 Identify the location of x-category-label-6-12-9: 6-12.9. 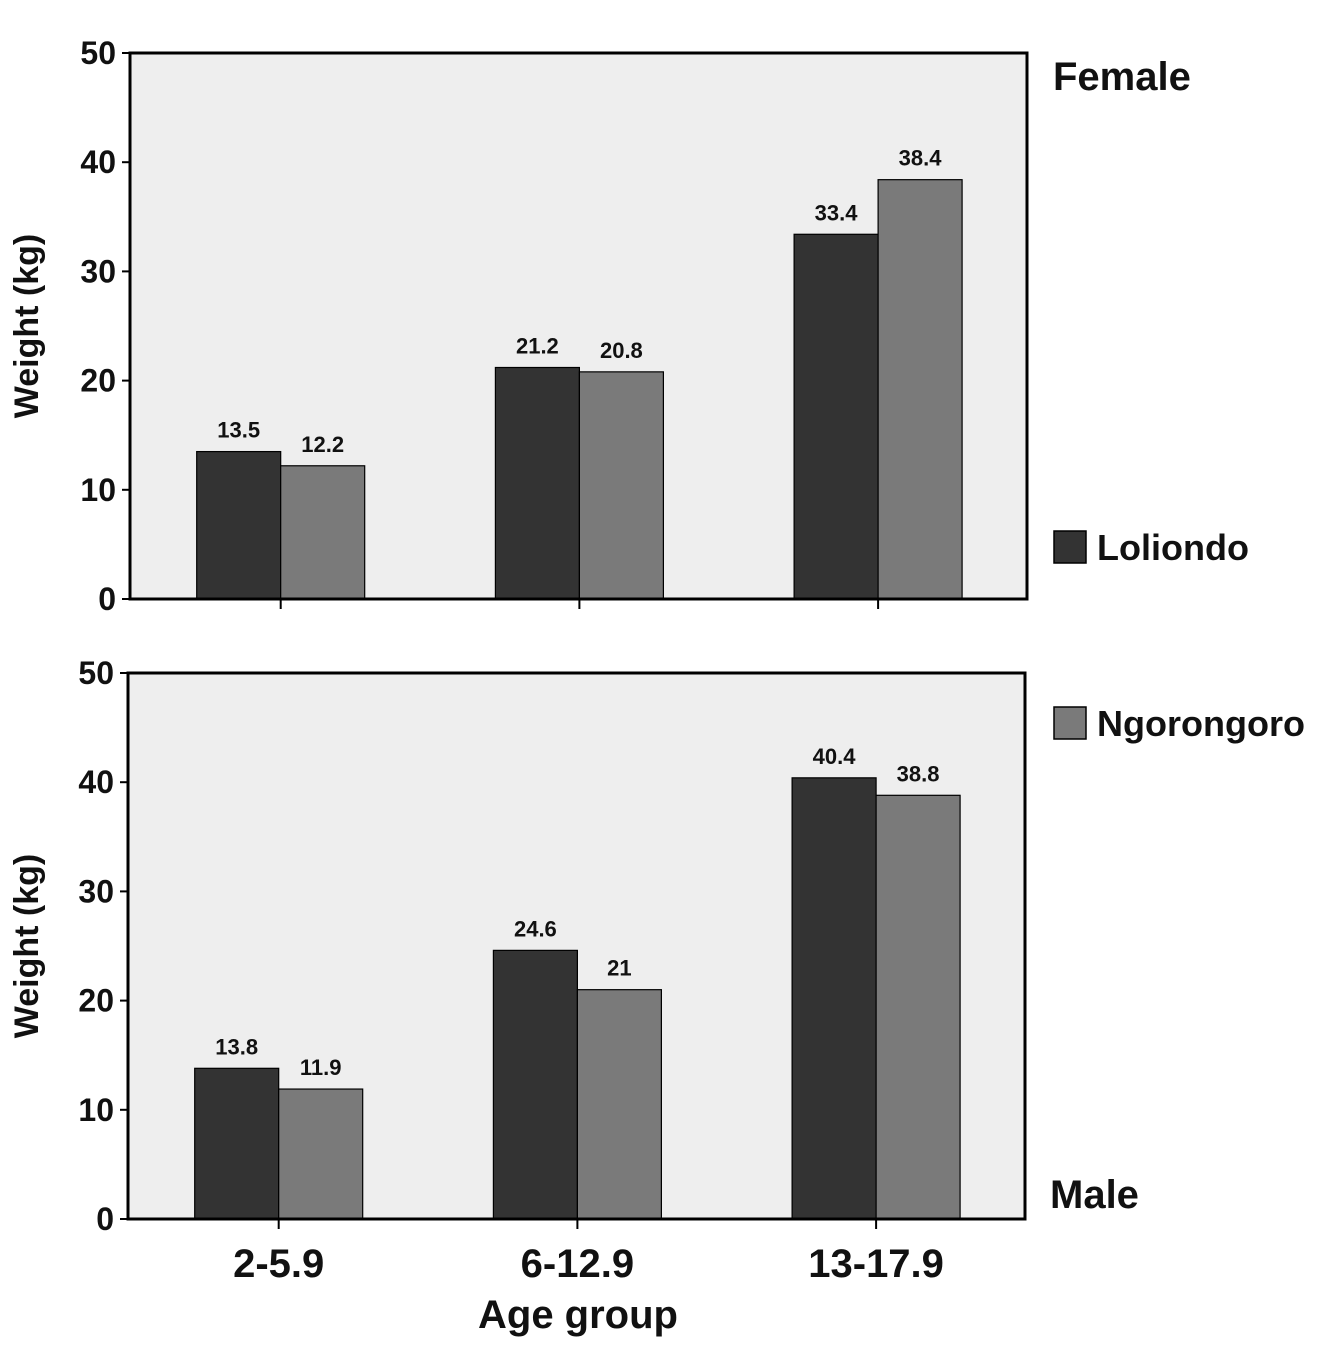
(577, 1264).